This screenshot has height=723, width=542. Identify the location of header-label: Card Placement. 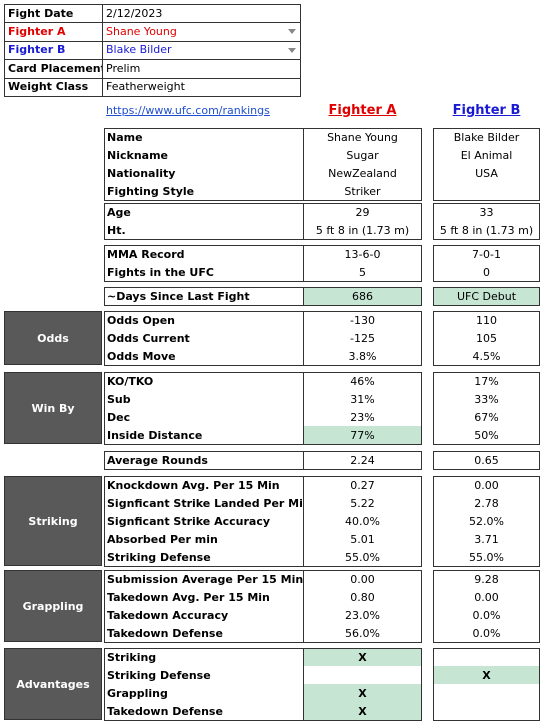
(55, 68).